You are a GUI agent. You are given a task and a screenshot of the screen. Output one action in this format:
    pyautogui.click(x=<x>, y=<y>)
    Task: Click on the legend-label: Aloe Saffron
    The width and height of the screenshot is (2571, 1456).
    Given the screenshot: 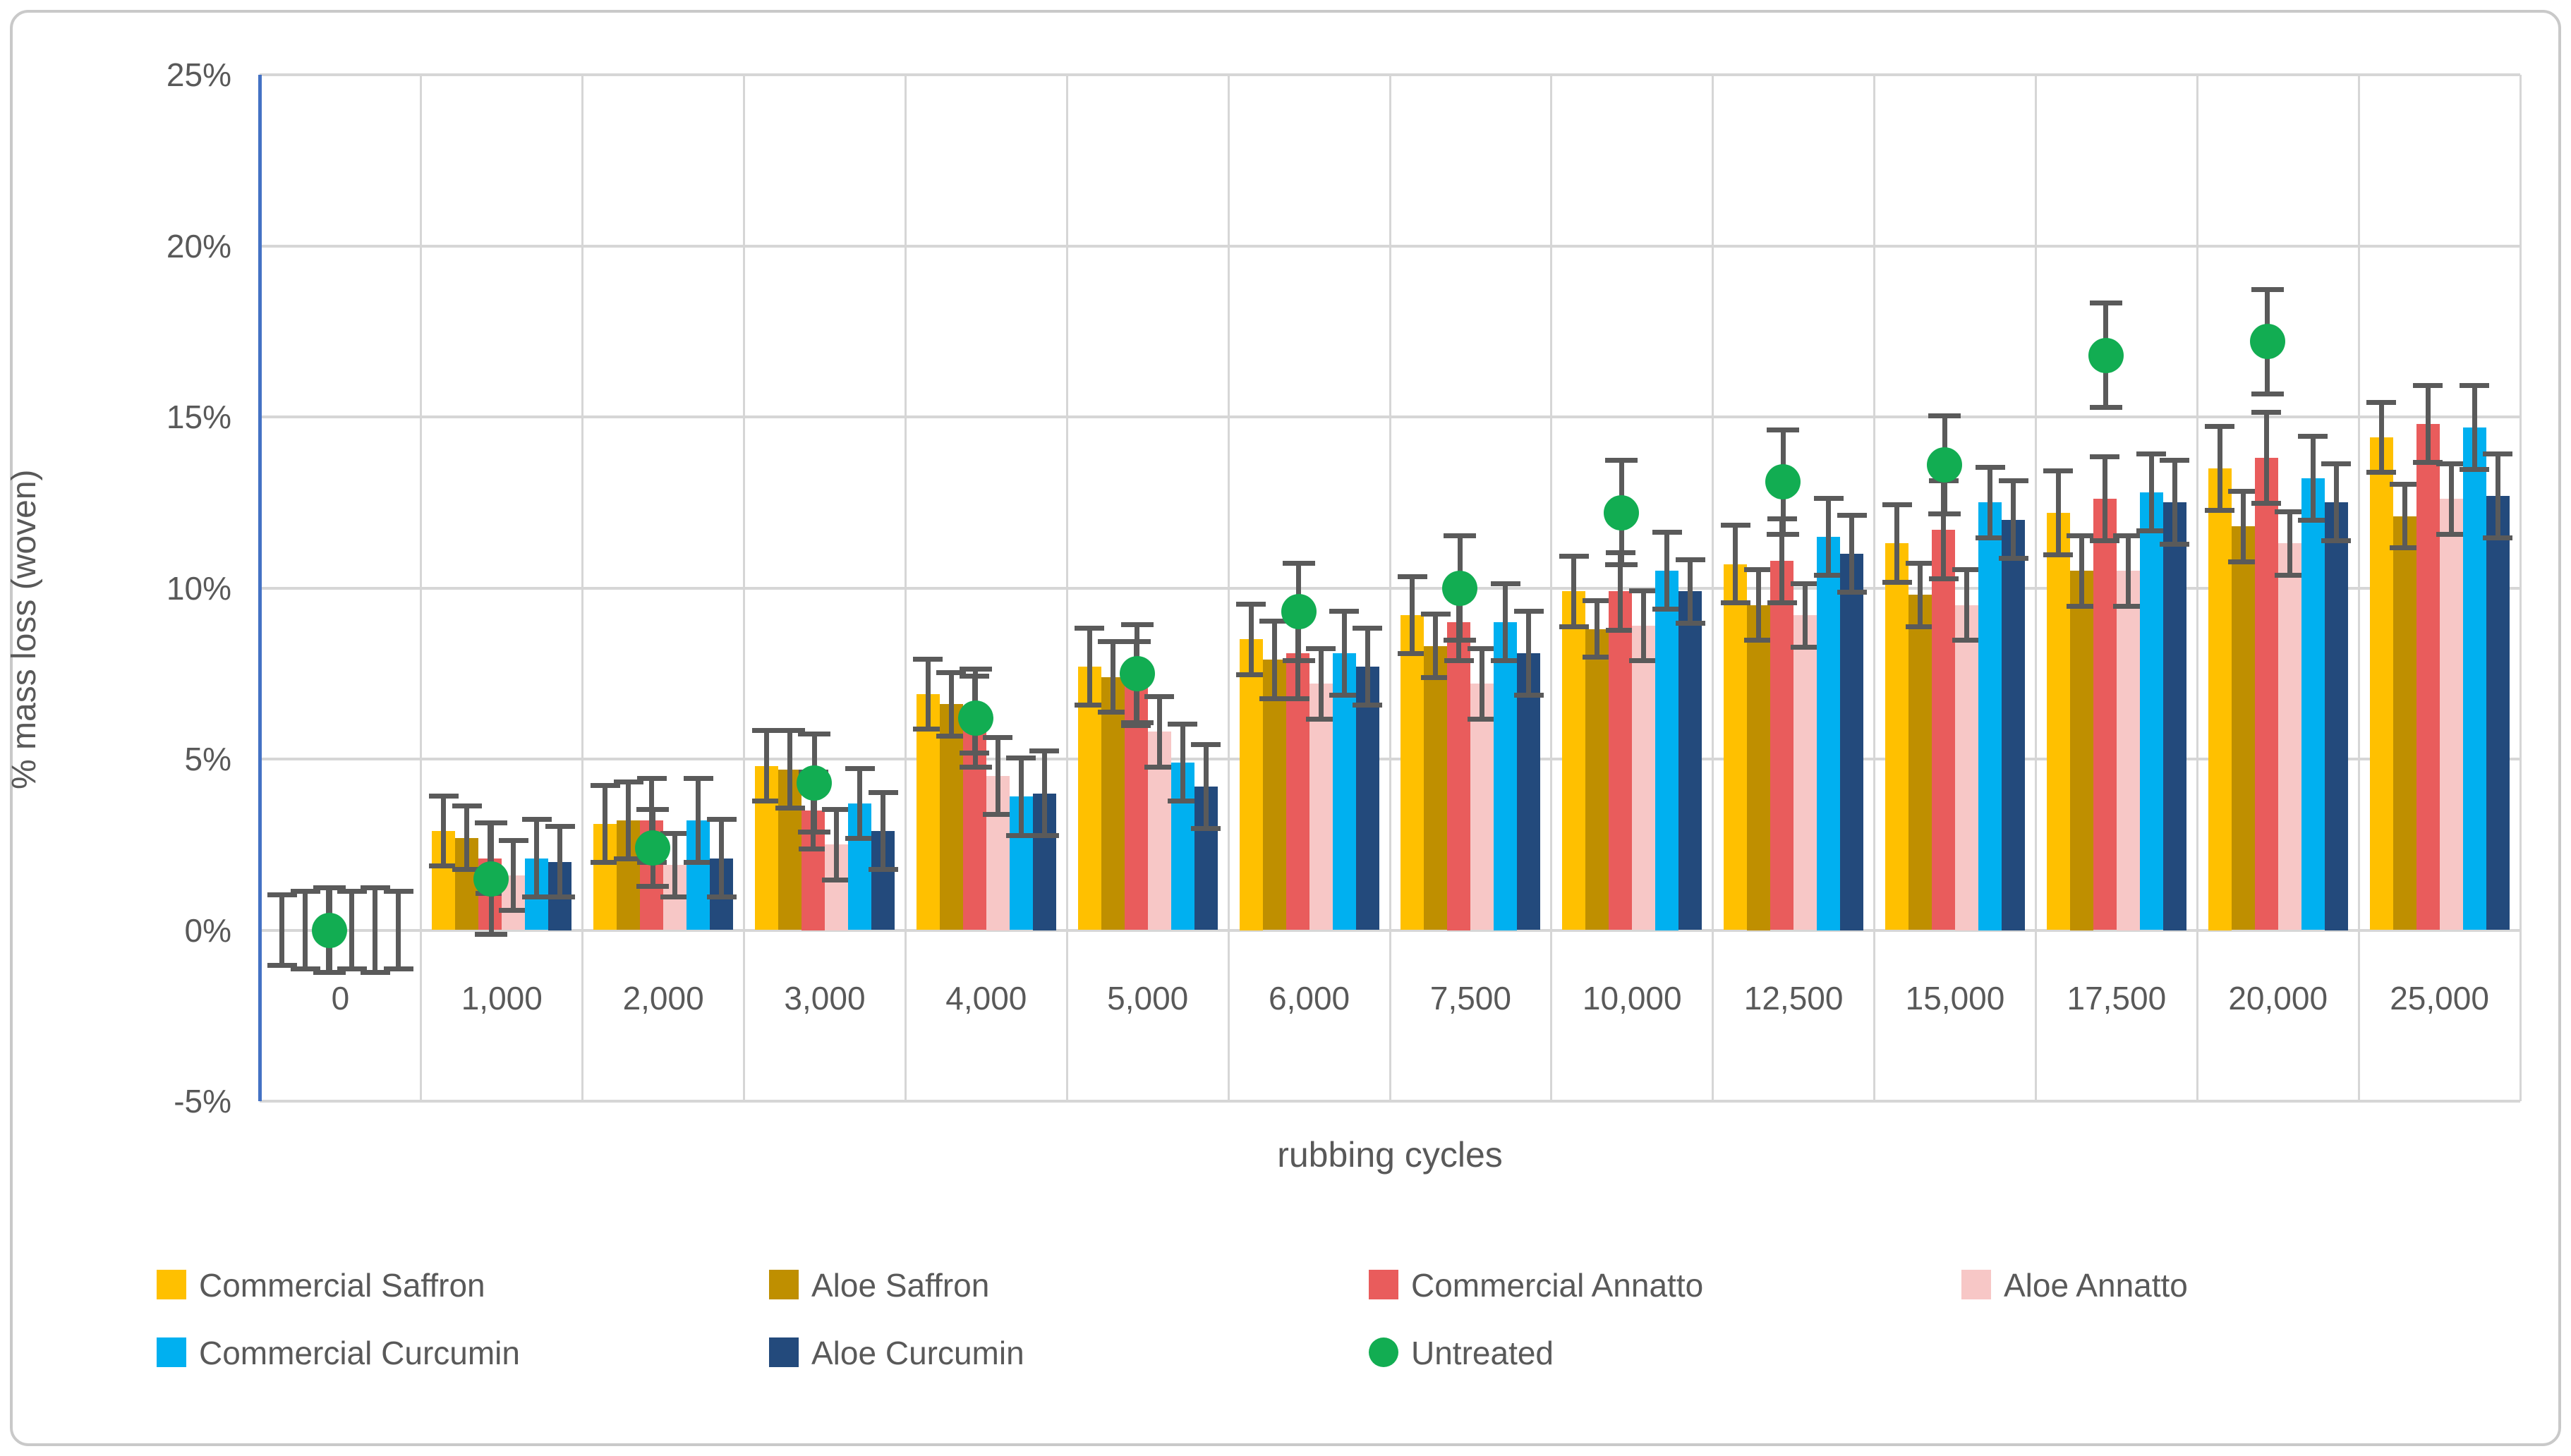 What is the action you would take?
    pyautogui.click(x=900, y=1286)
    